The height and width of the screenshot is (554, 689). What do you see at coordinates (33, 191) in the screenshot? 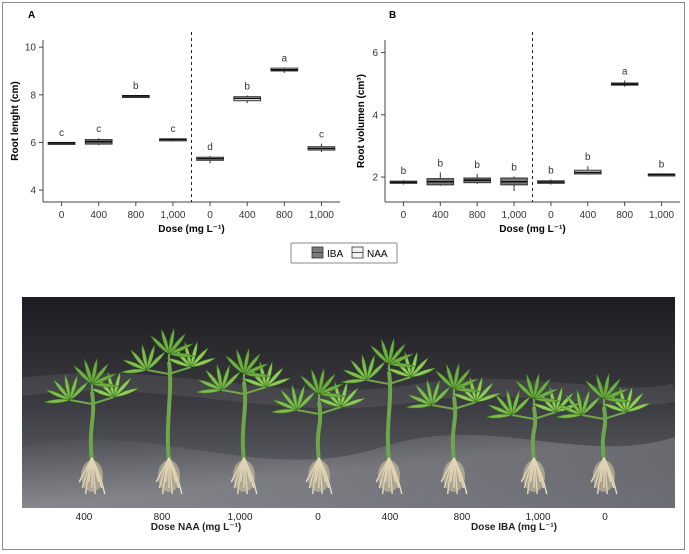
I see `panel-a-y-tick-label: 4` at bounding box center [33, 191].